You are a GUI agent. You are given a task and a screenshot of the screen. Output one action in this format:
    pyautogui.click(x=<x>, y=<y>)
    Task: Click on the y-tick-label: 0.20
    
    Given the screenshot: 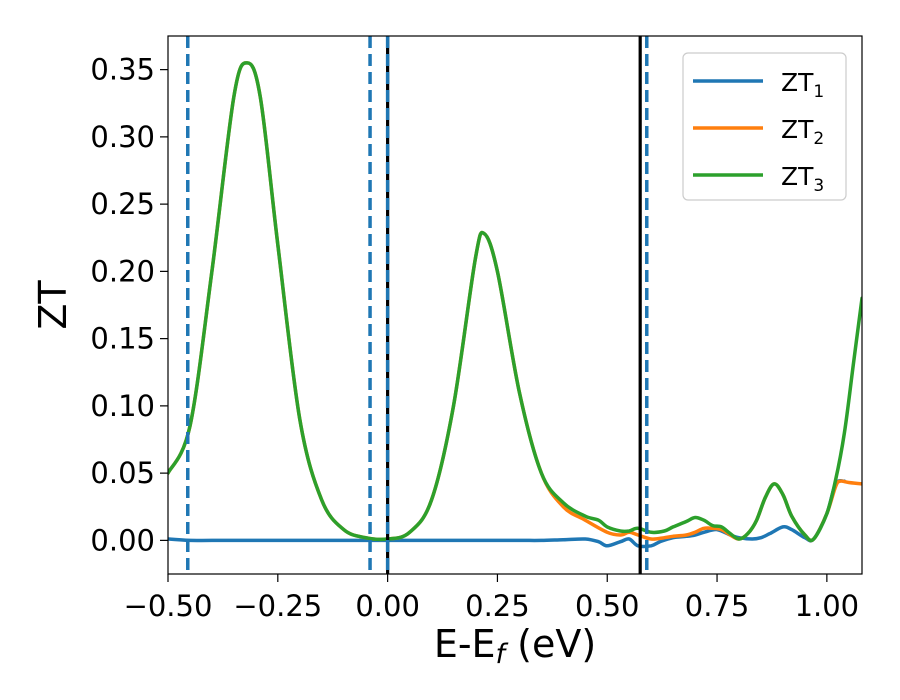 What is the action you would take?
    pyautogui.click(x=122, y=271)
    